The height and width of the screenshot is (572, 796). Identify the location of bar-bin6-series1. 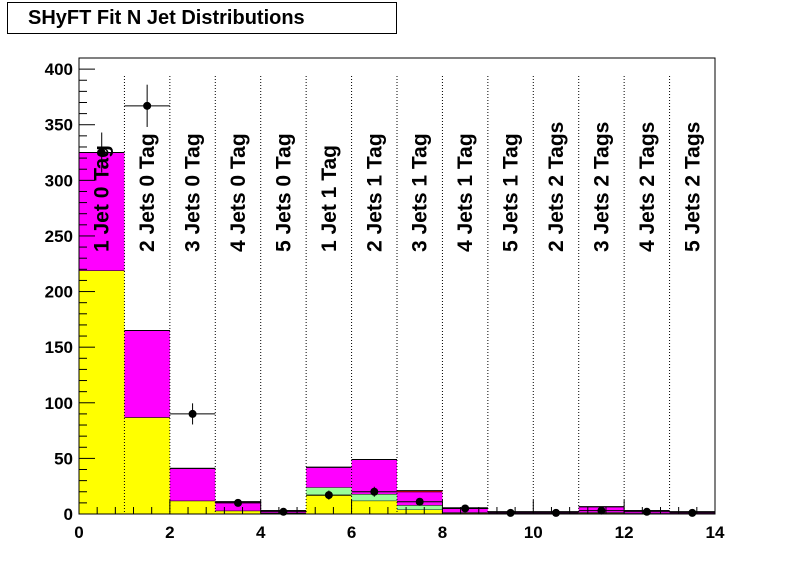
(329, 504).